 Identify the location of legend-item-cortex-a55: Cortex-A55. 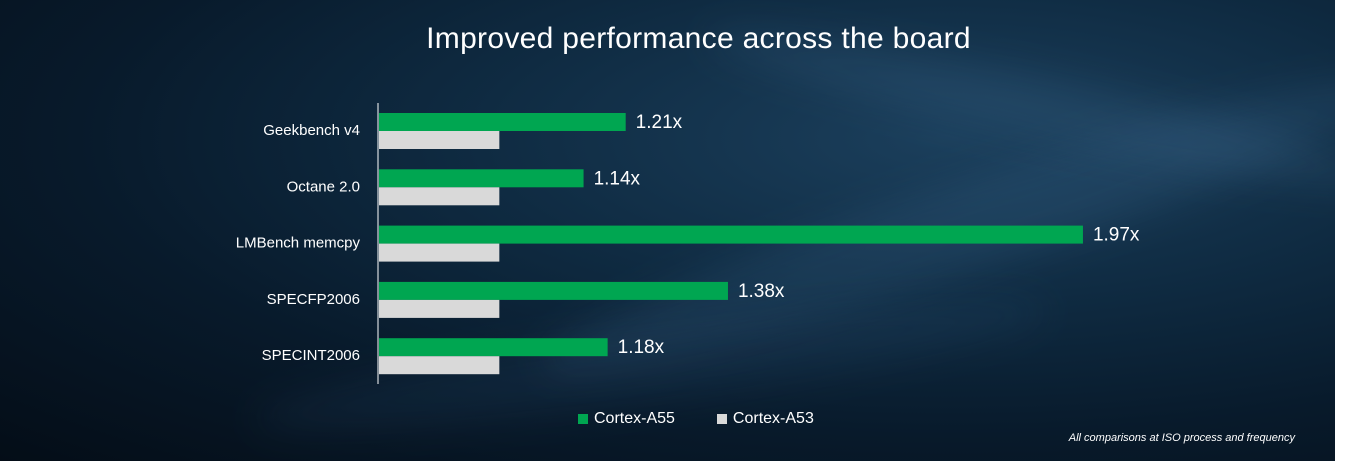
(626, 419).